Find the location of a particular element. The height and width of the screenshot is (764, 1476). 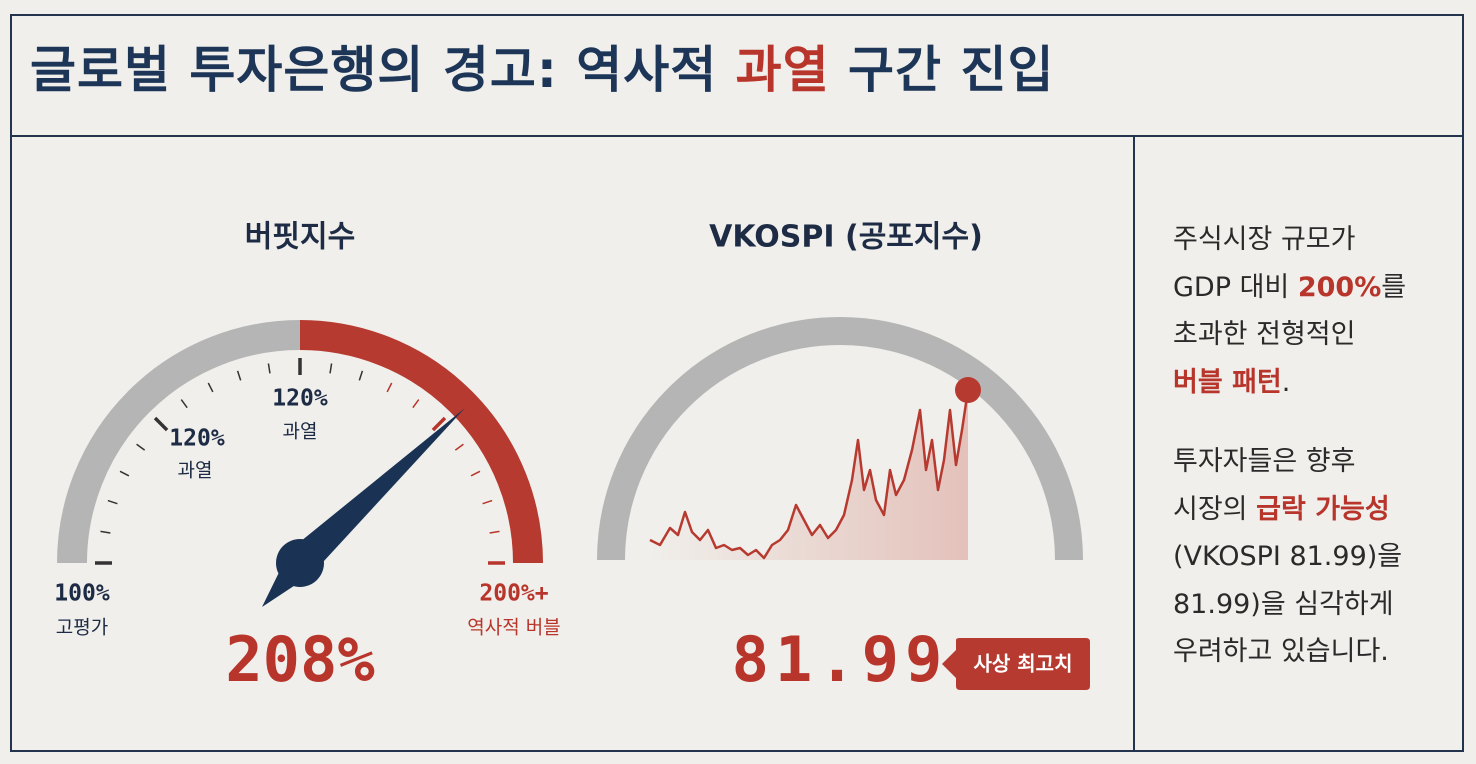

gauge-label: 100% is located at coordinates (82, 594).